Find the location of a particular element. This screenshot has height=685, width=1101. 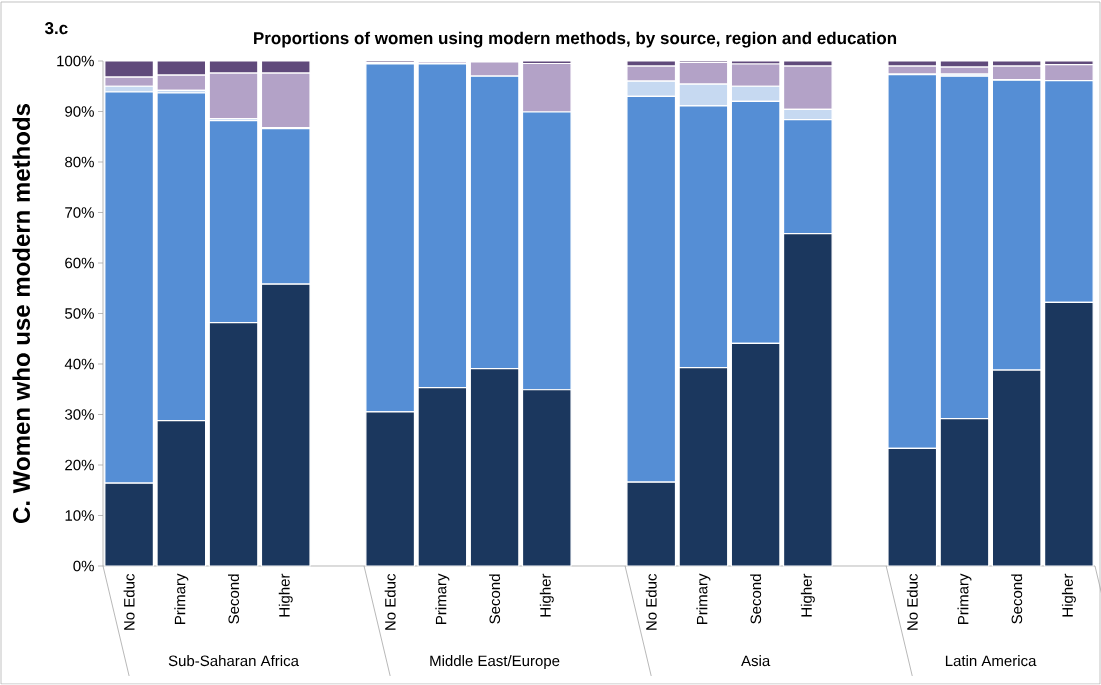

chart-title: Proportions of women using modern methods, by source, region and education is located at coordinates (575, 39).